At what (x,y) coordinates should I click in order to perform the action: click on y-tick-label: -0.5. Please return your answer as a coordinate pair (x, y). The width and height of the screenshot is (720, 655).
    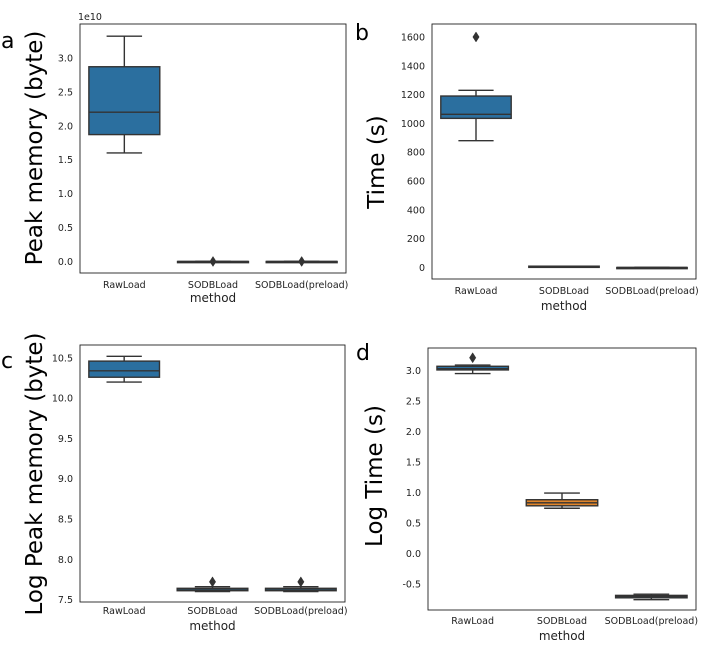
    Looking at the image, I should click on (411, 584).